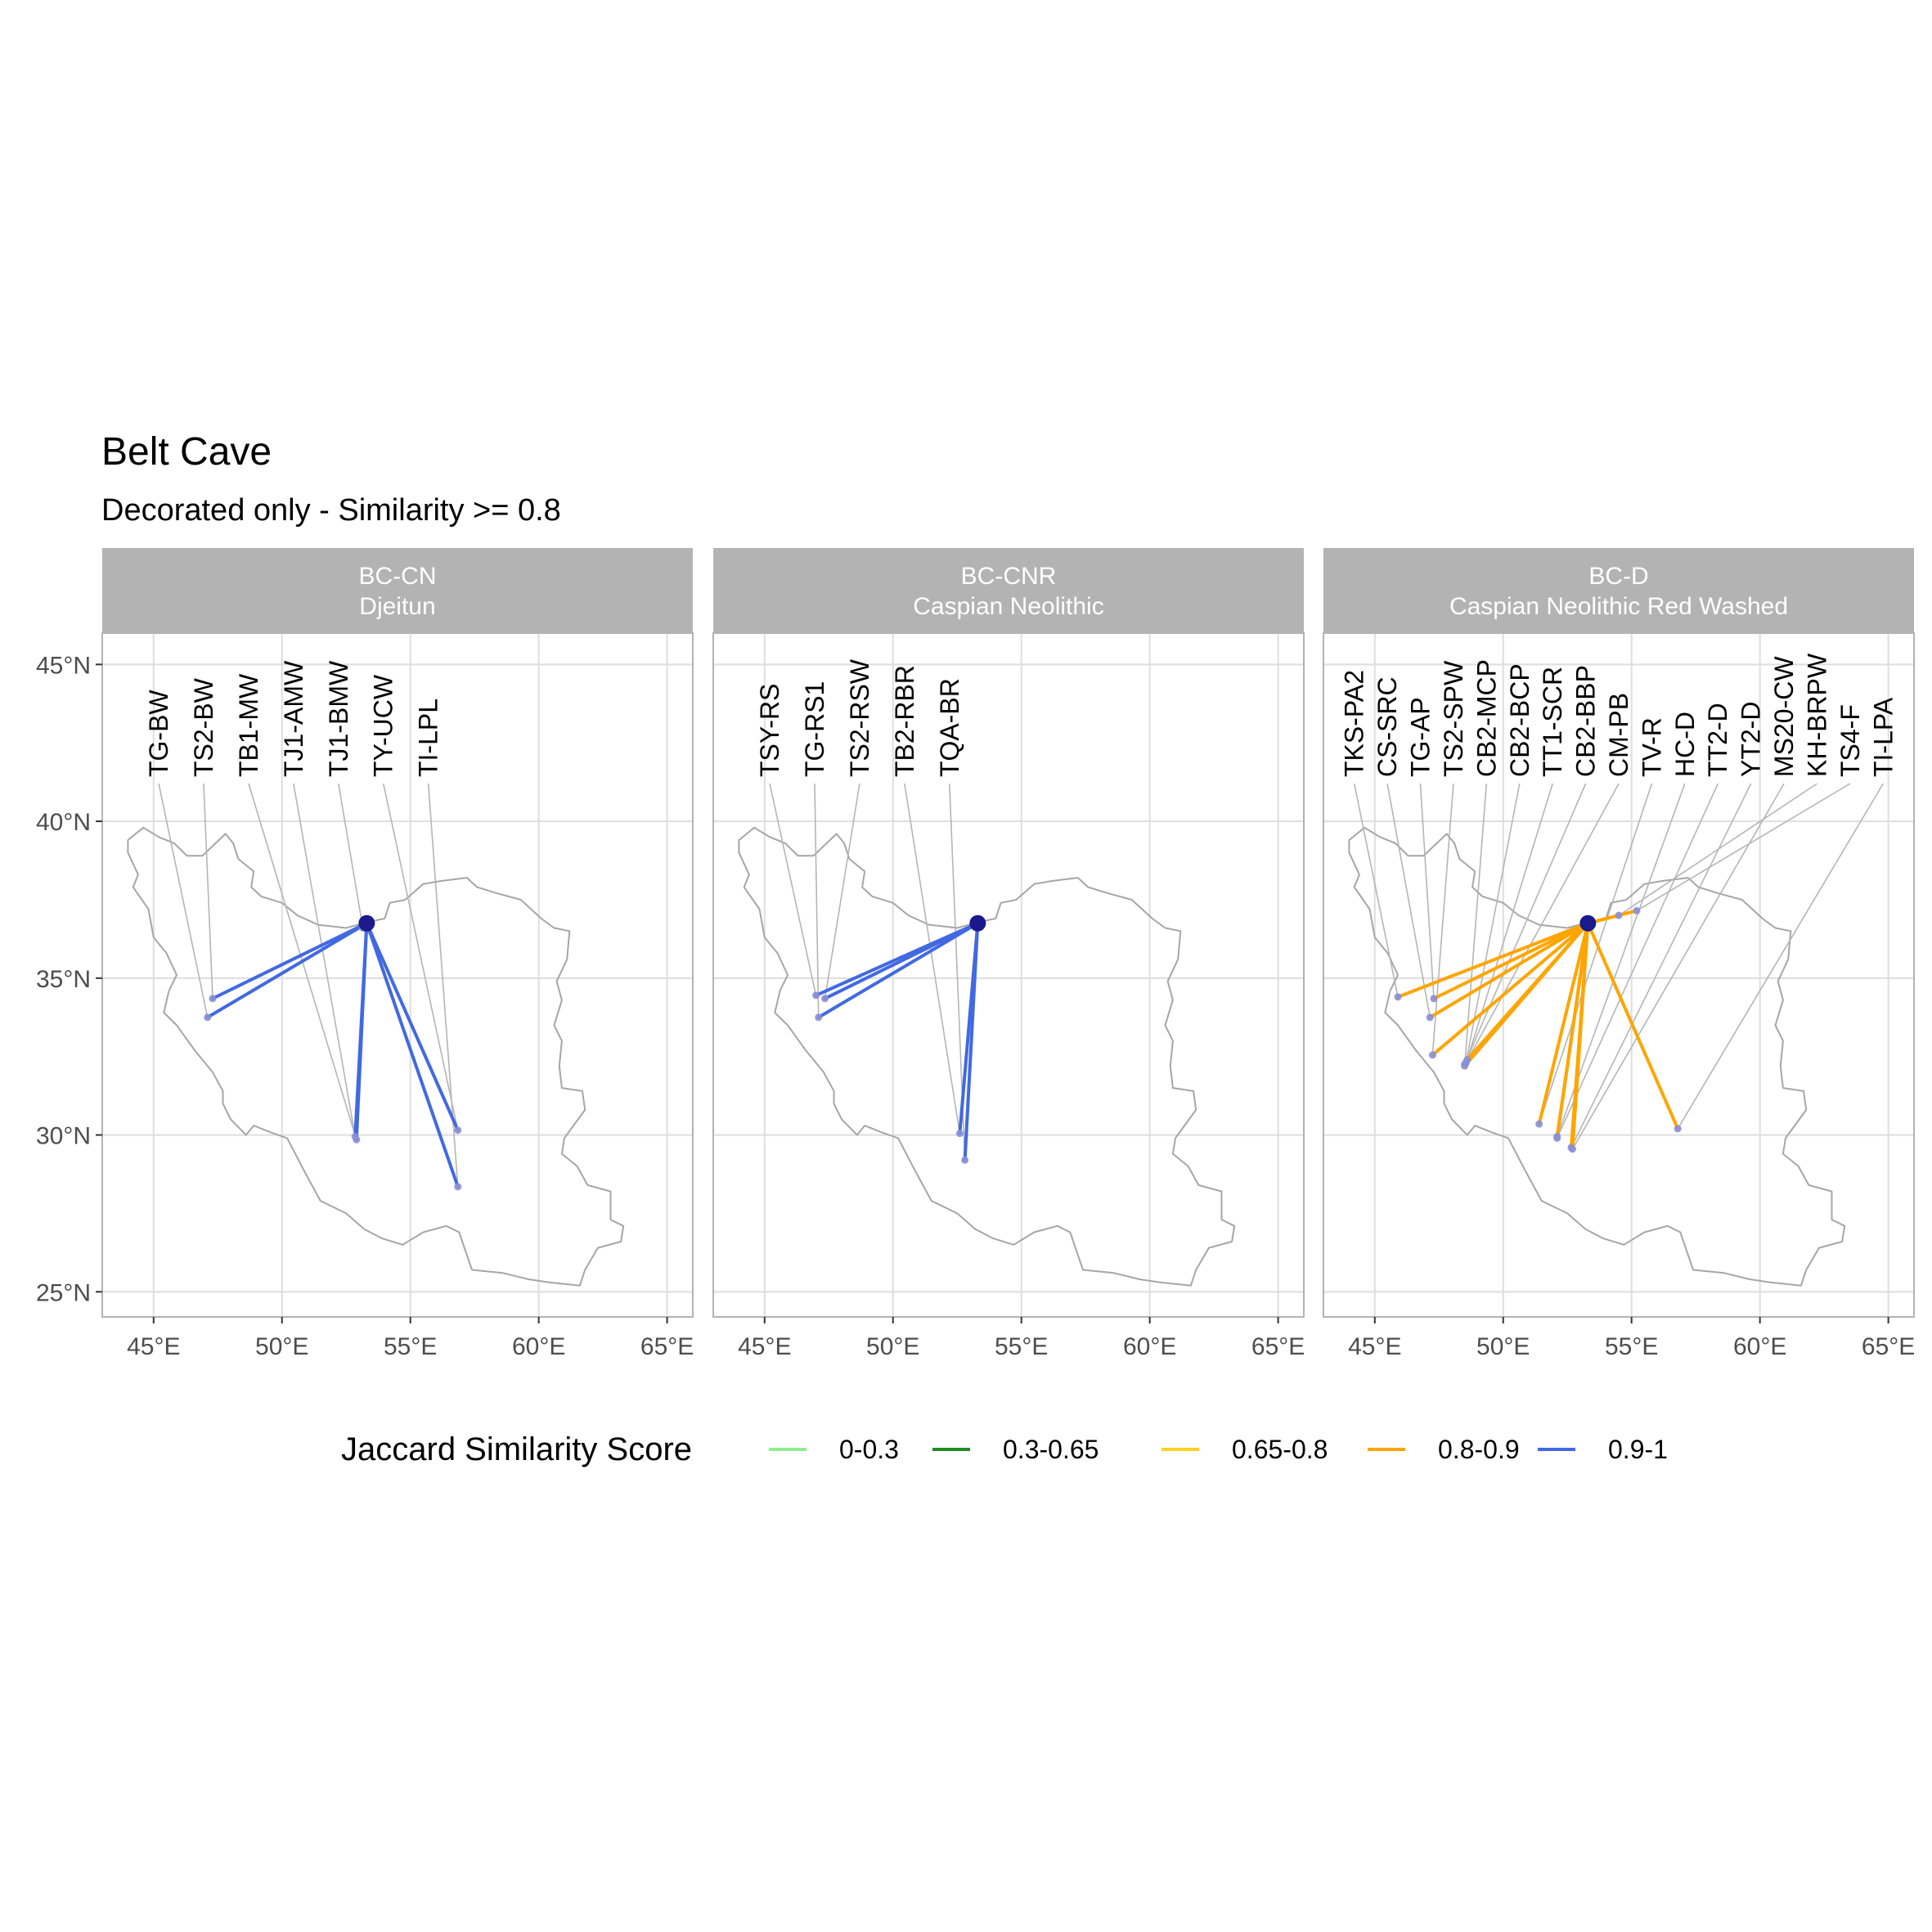  I want to click on site-label: CB2-BBP, so click(1586, 721).